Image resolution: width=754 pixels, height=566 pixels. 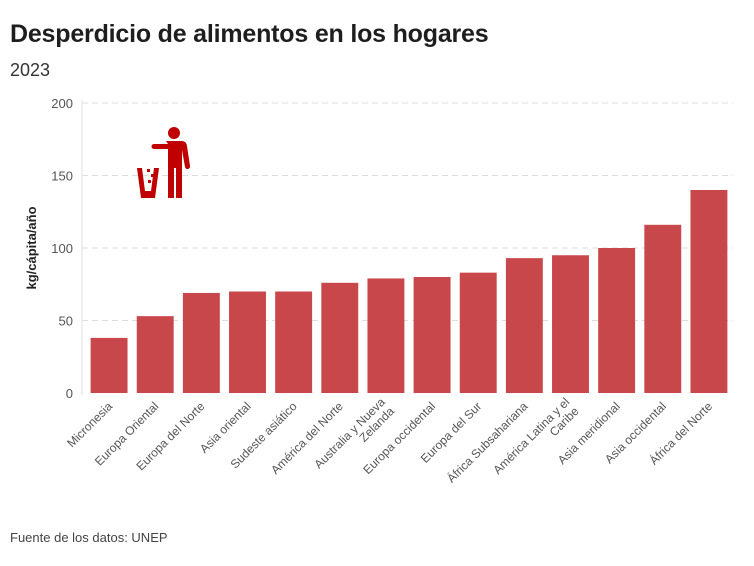 I want to click on y-axis-ticks: 0 50 100 150 200, so click(x=62, y=248).